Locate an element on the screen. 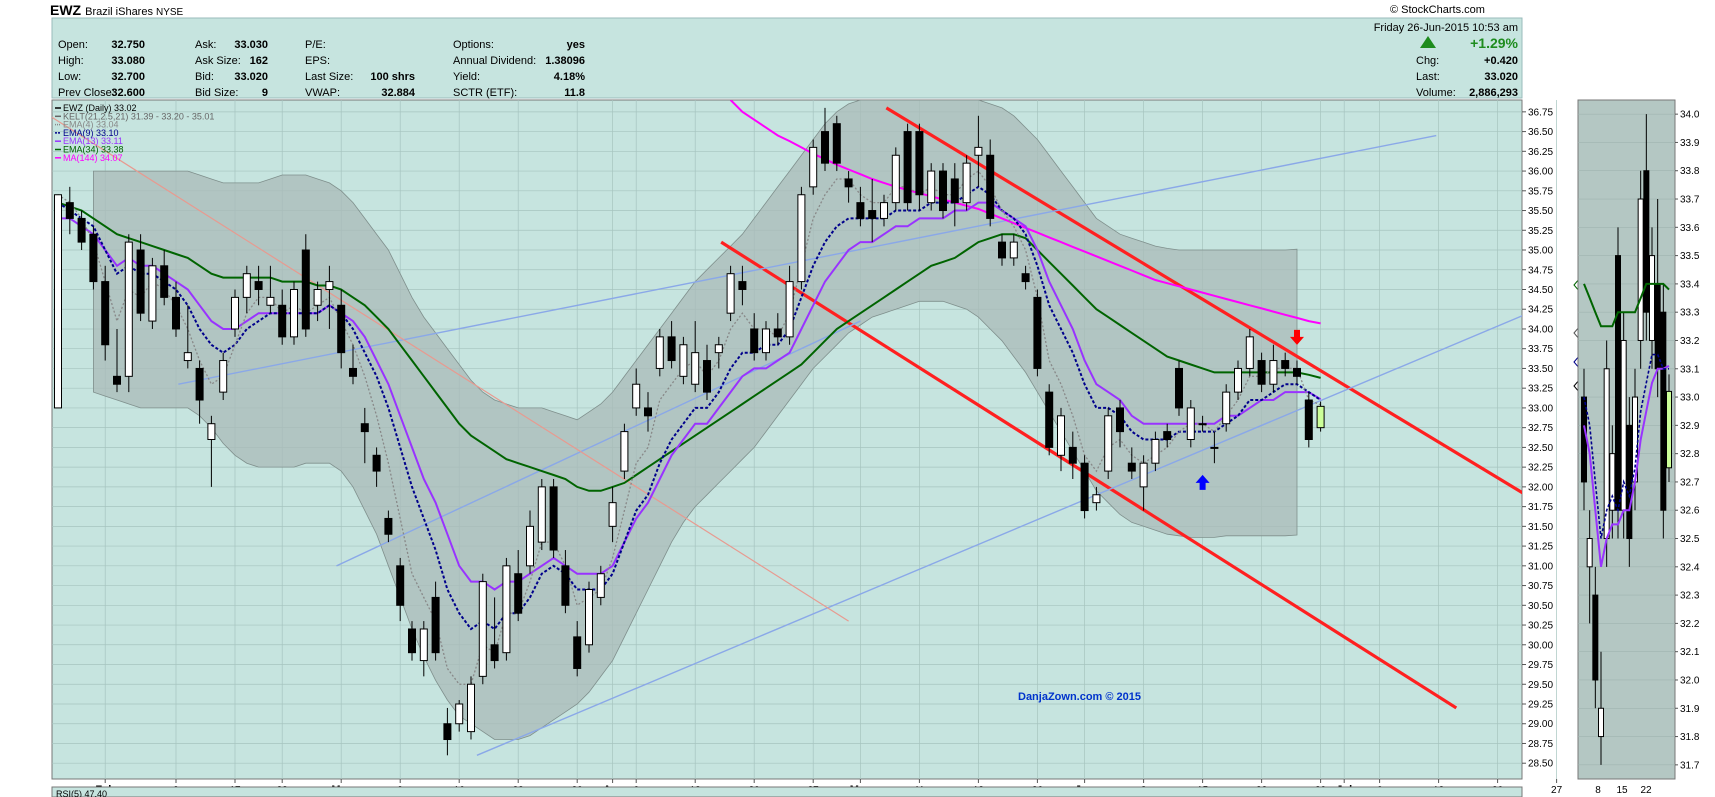 The image size is (1715, 797). intraday-y-tick-label: 31.7 is located at coordinates (1690, 765).